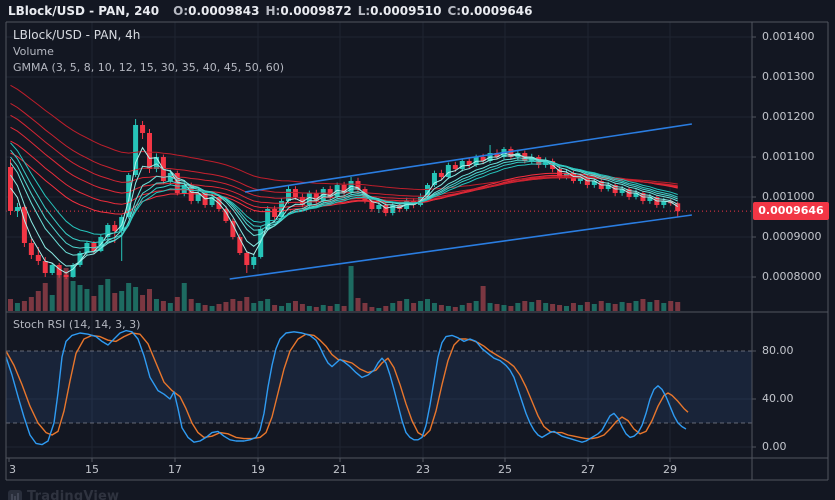 This screenshot has width=835, height=500. Describe the element at coordinates (181, 11) in the screenshot. I see `ohlc-label: O:` at that location.